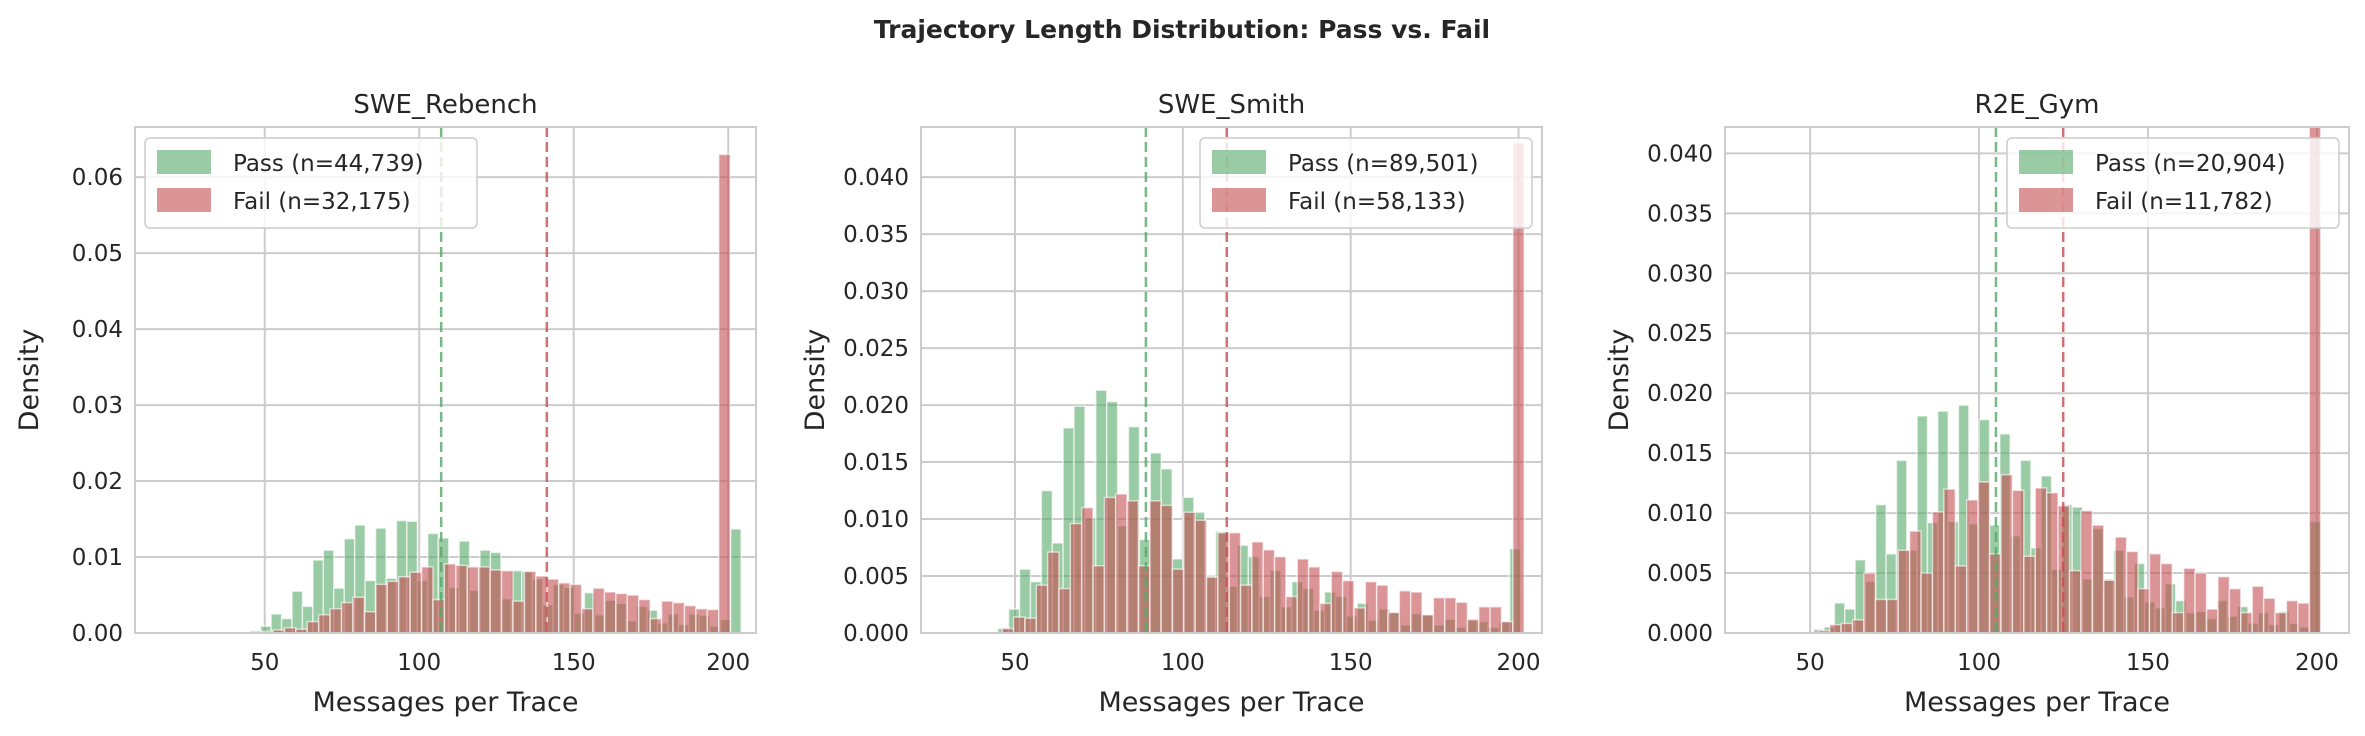  I want to click on y-tick-label: 0.020, so click(1680, 394).